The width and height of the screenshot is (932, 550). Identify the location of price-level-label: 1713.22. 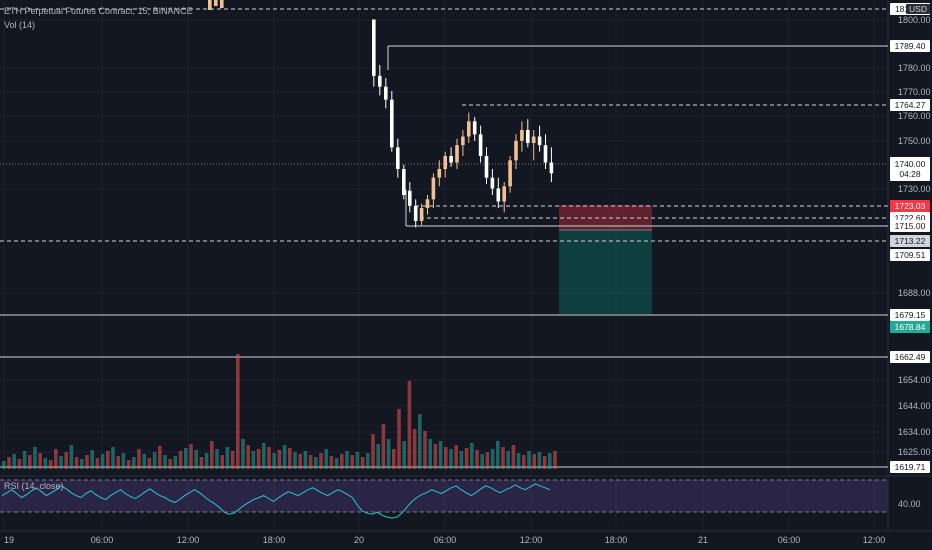
(910, 241).